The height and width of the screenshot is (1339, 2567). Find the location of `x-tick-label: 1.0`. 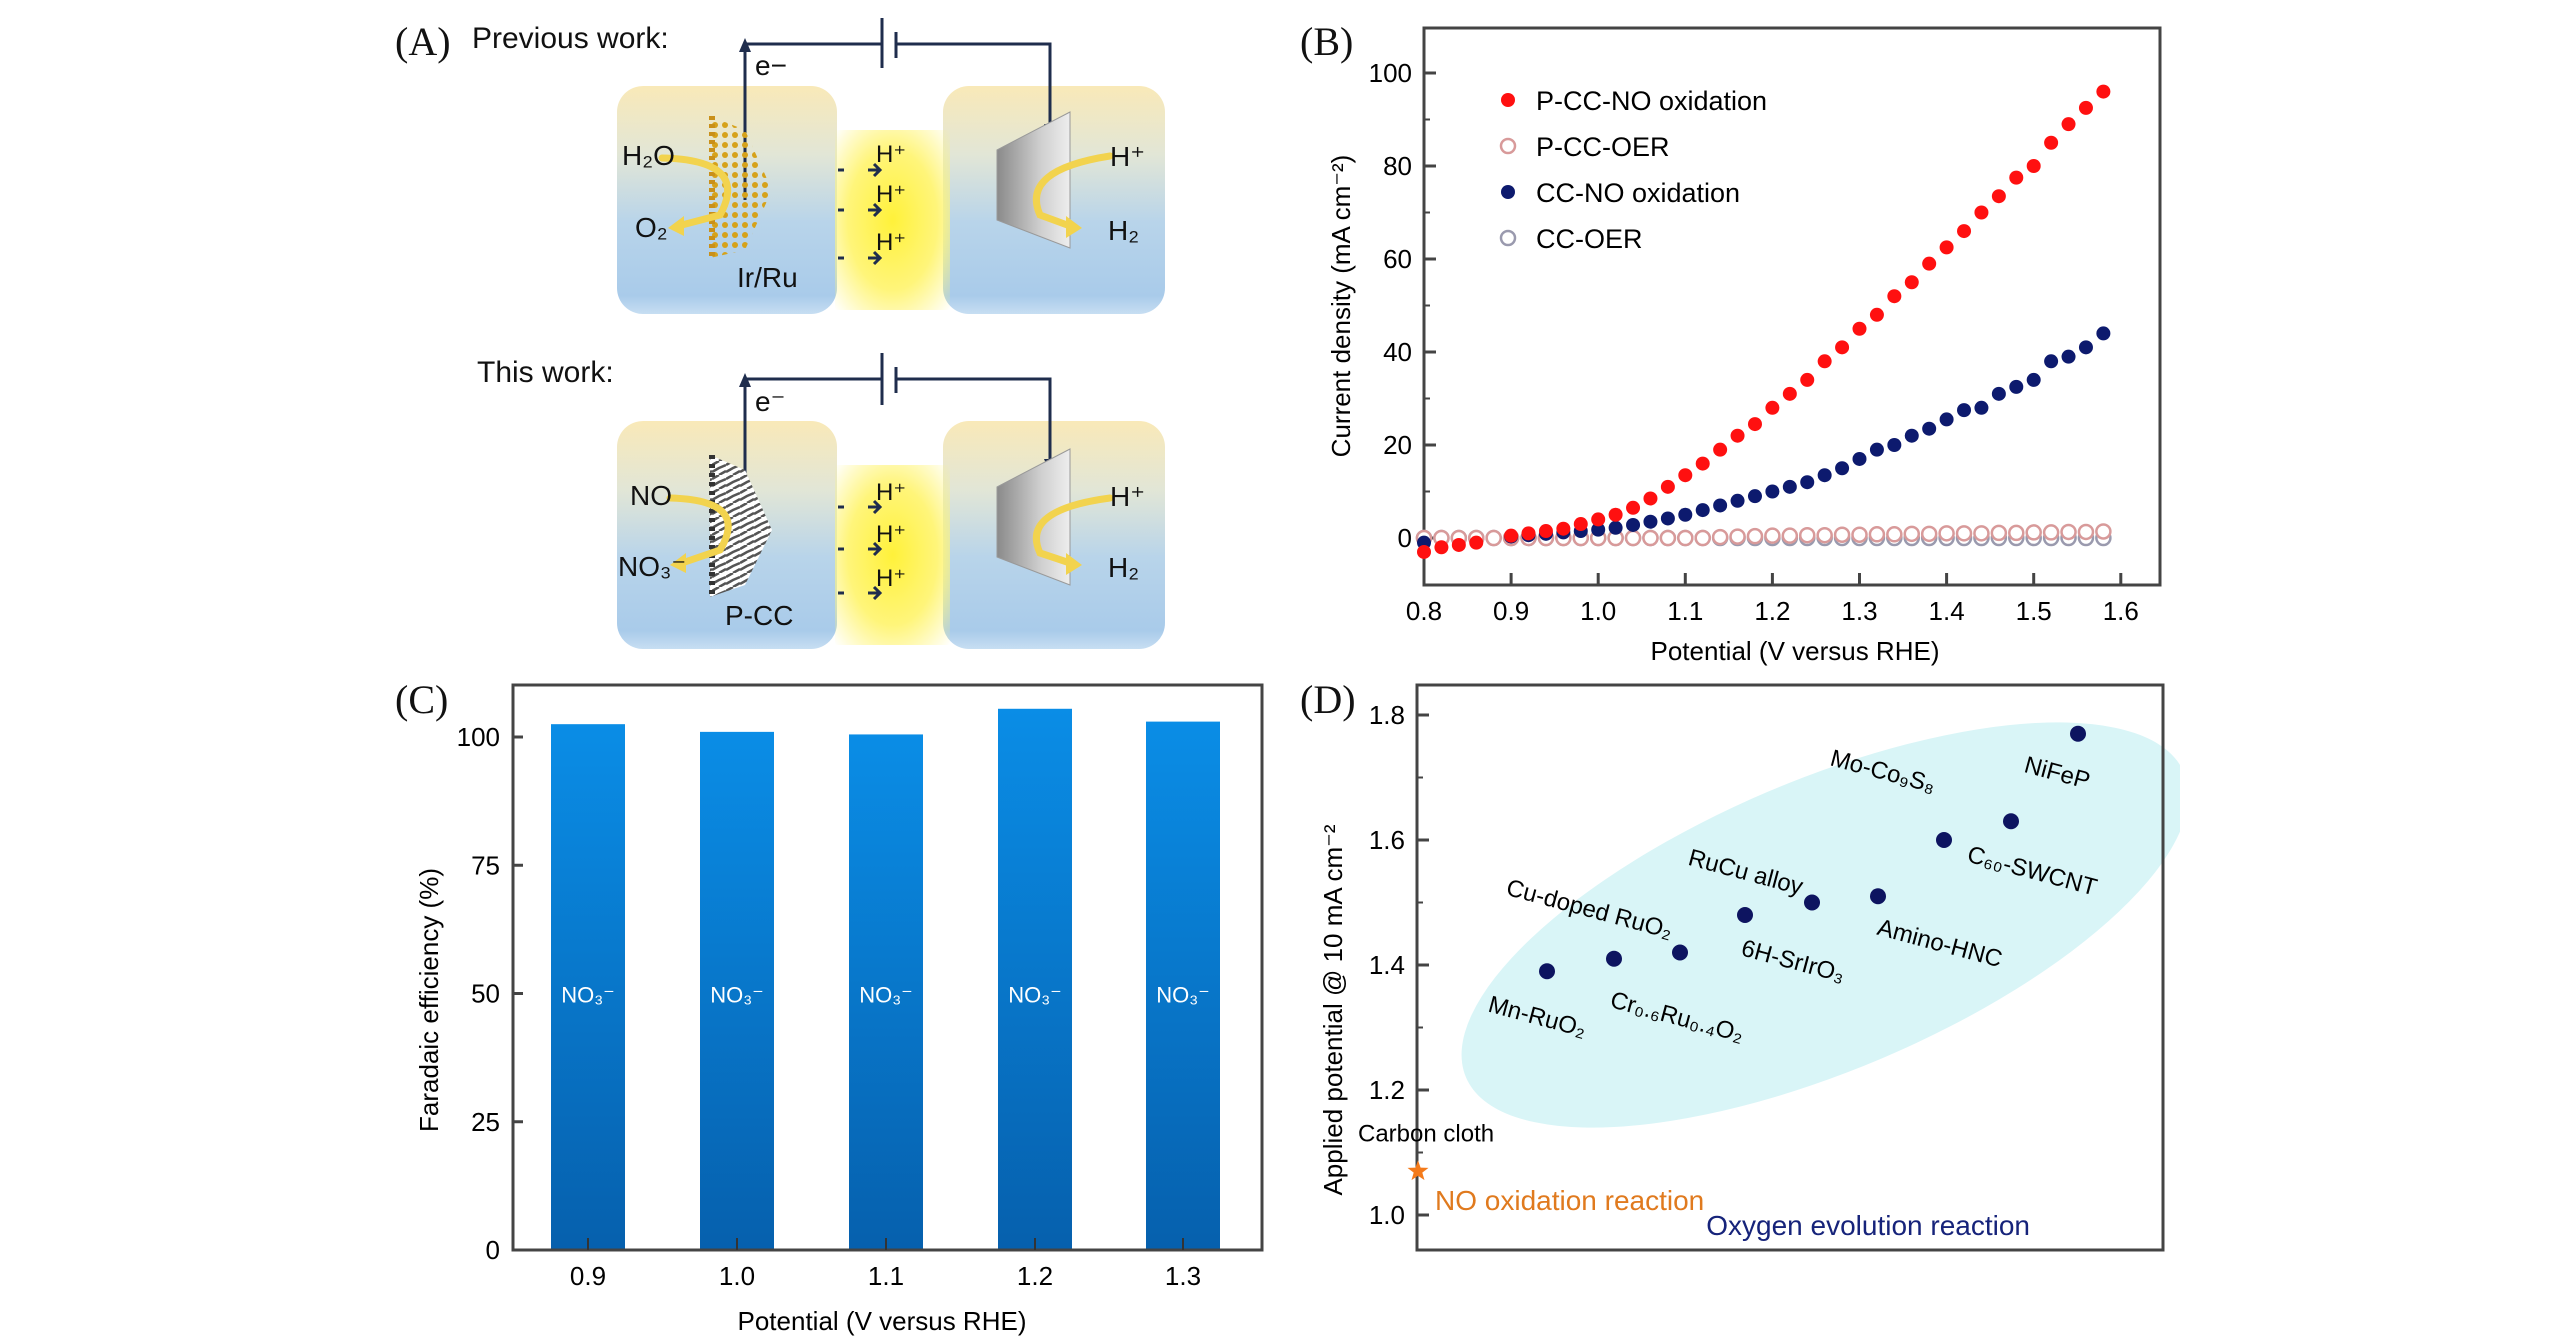

x-tick-label: 1.0 is located at coordinates (737, 1276).